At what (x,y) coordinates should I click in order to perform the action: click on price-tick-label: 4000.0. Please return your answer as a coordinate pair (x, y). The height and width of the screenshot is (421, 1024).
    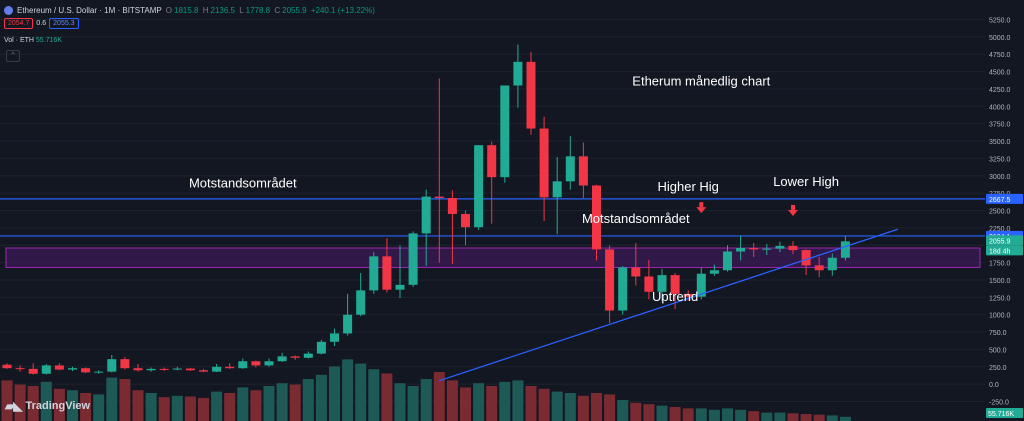
    Looking at the image, I should click on (1000, 107).